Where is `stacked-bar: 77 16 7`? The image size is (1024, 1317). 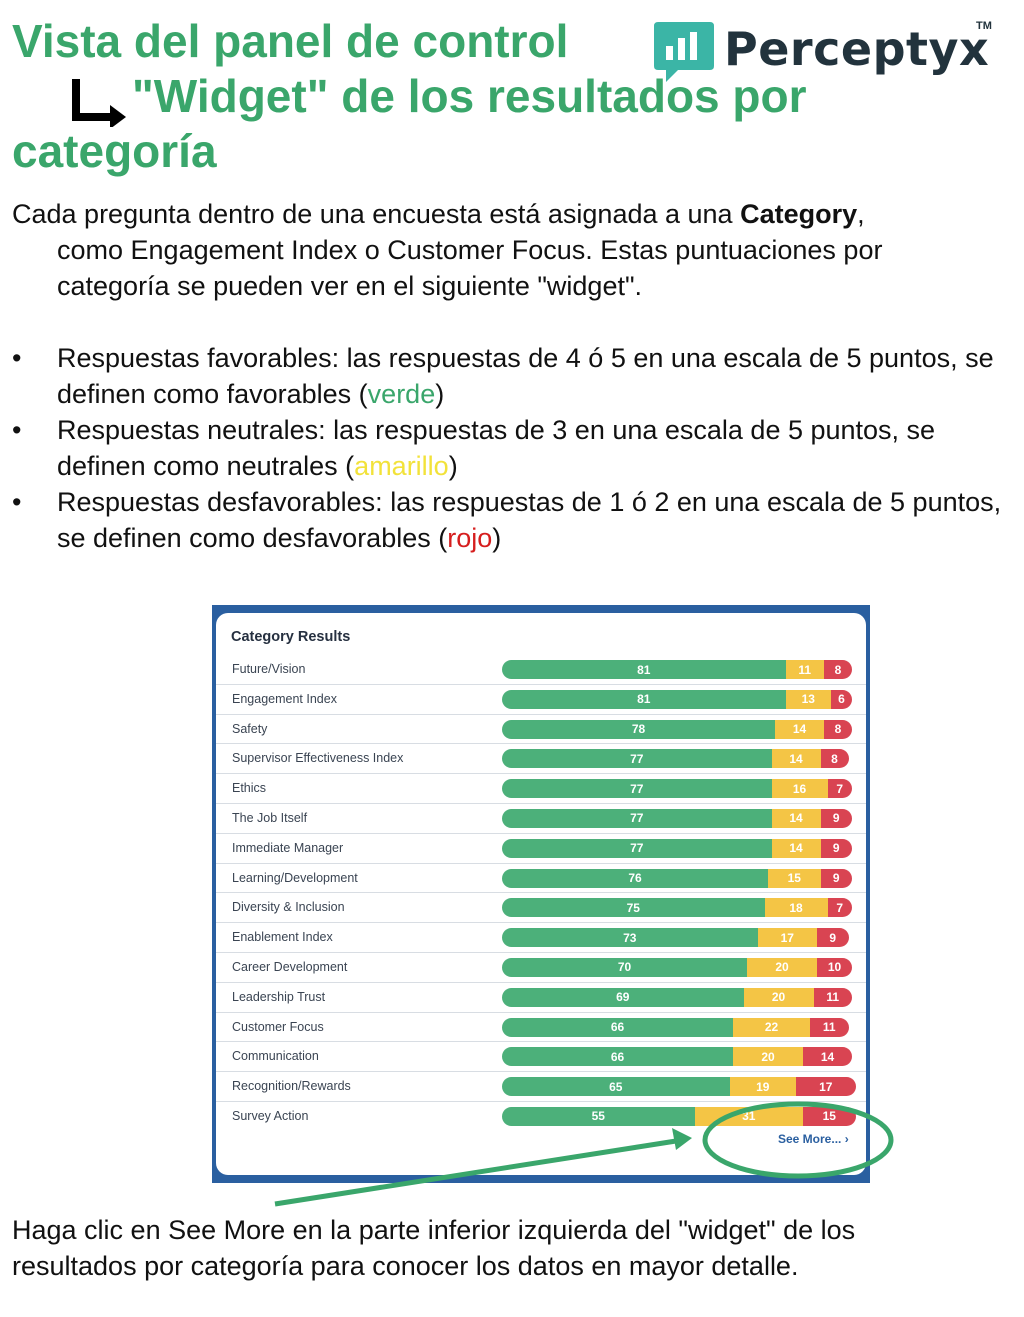 stacked-bar: 77 16 7 is located at coordinates (677, 789).